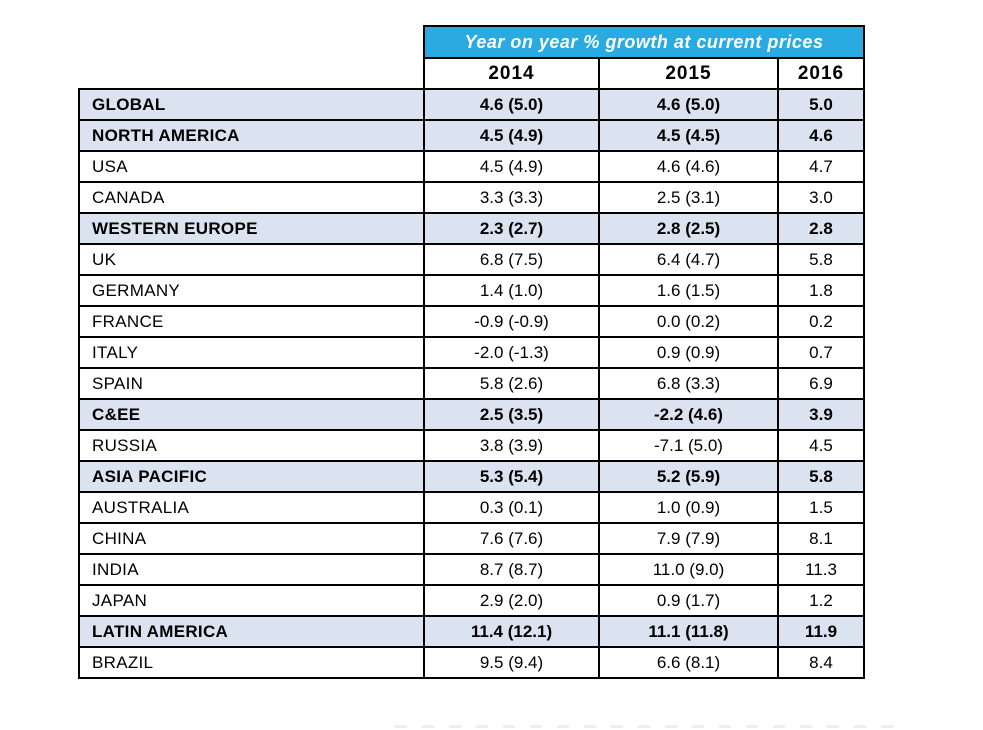 This screenshot has width=983, height=730. I want to click on column-header-2015: 2015, so click(688, 73).